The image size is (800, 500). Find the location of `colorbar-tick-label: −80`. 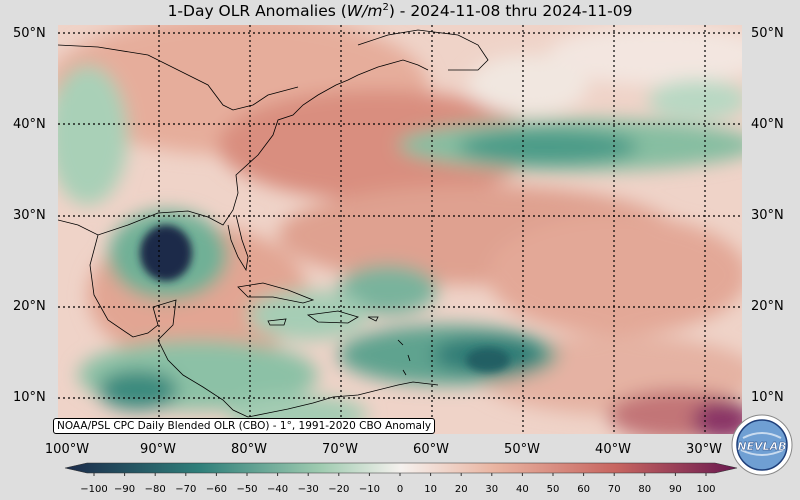

colorbar-tick-label: −80 is located at coordinates (155, 489).